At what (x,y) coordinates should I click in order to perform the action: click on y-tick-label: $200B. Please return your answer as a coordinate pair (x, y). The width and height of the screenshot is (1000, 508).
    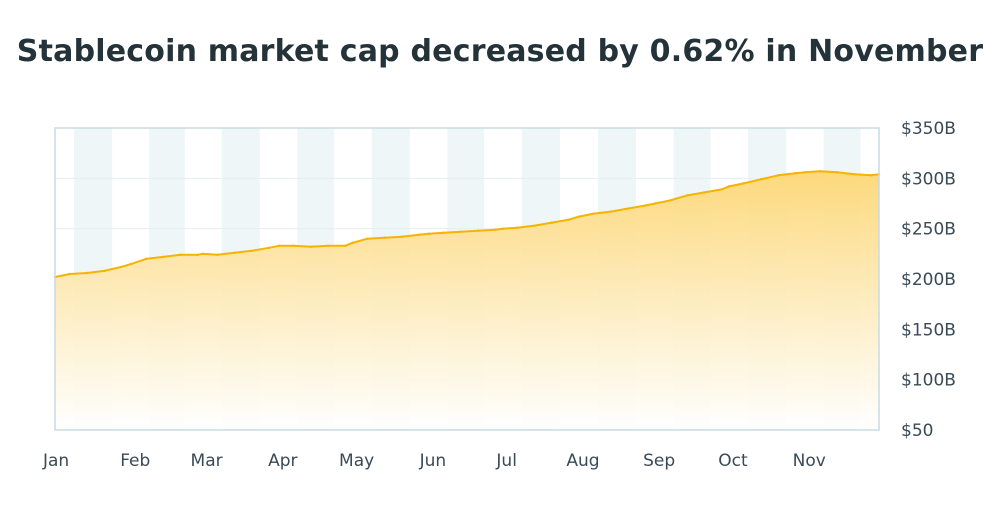
    Looking at the image, I should click on (928, 280).